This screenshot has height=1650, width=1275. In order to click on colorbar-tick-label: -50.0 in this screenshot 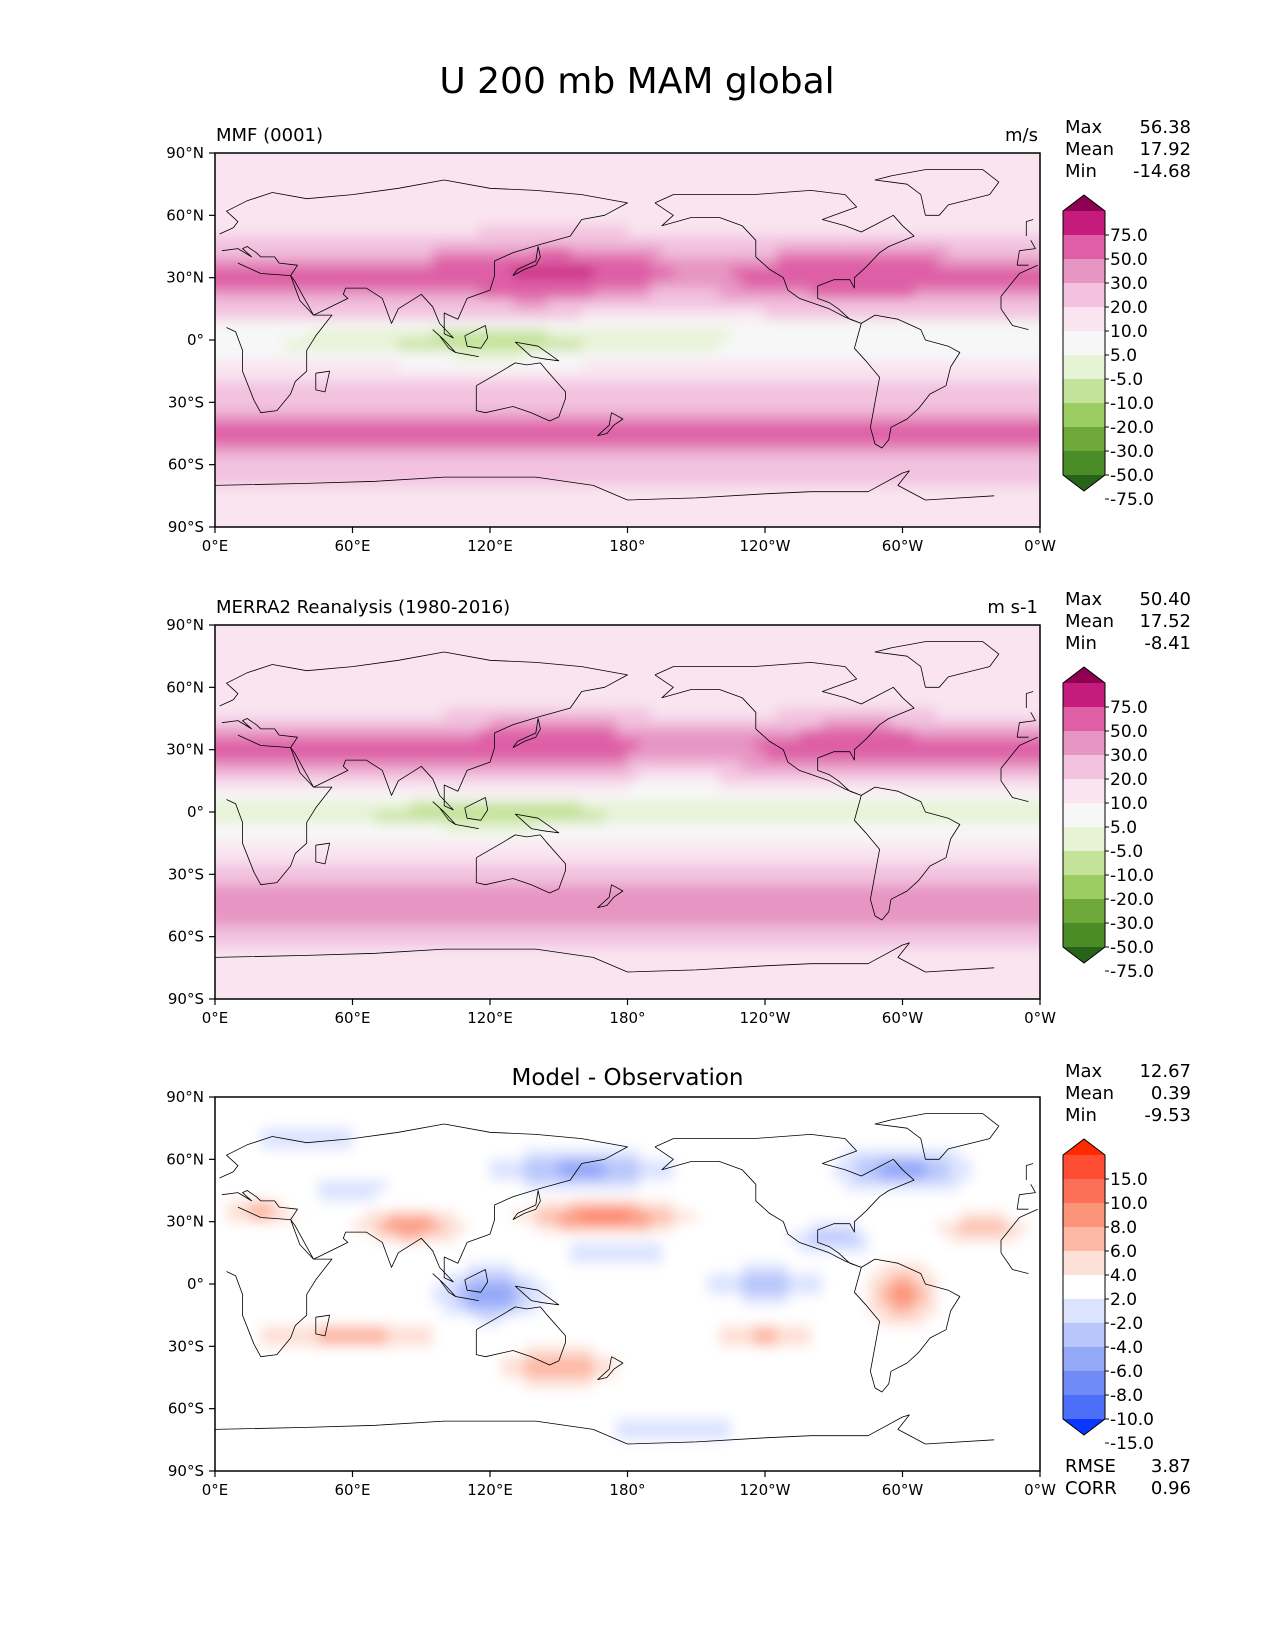, I will do `click(1132, 948)`.